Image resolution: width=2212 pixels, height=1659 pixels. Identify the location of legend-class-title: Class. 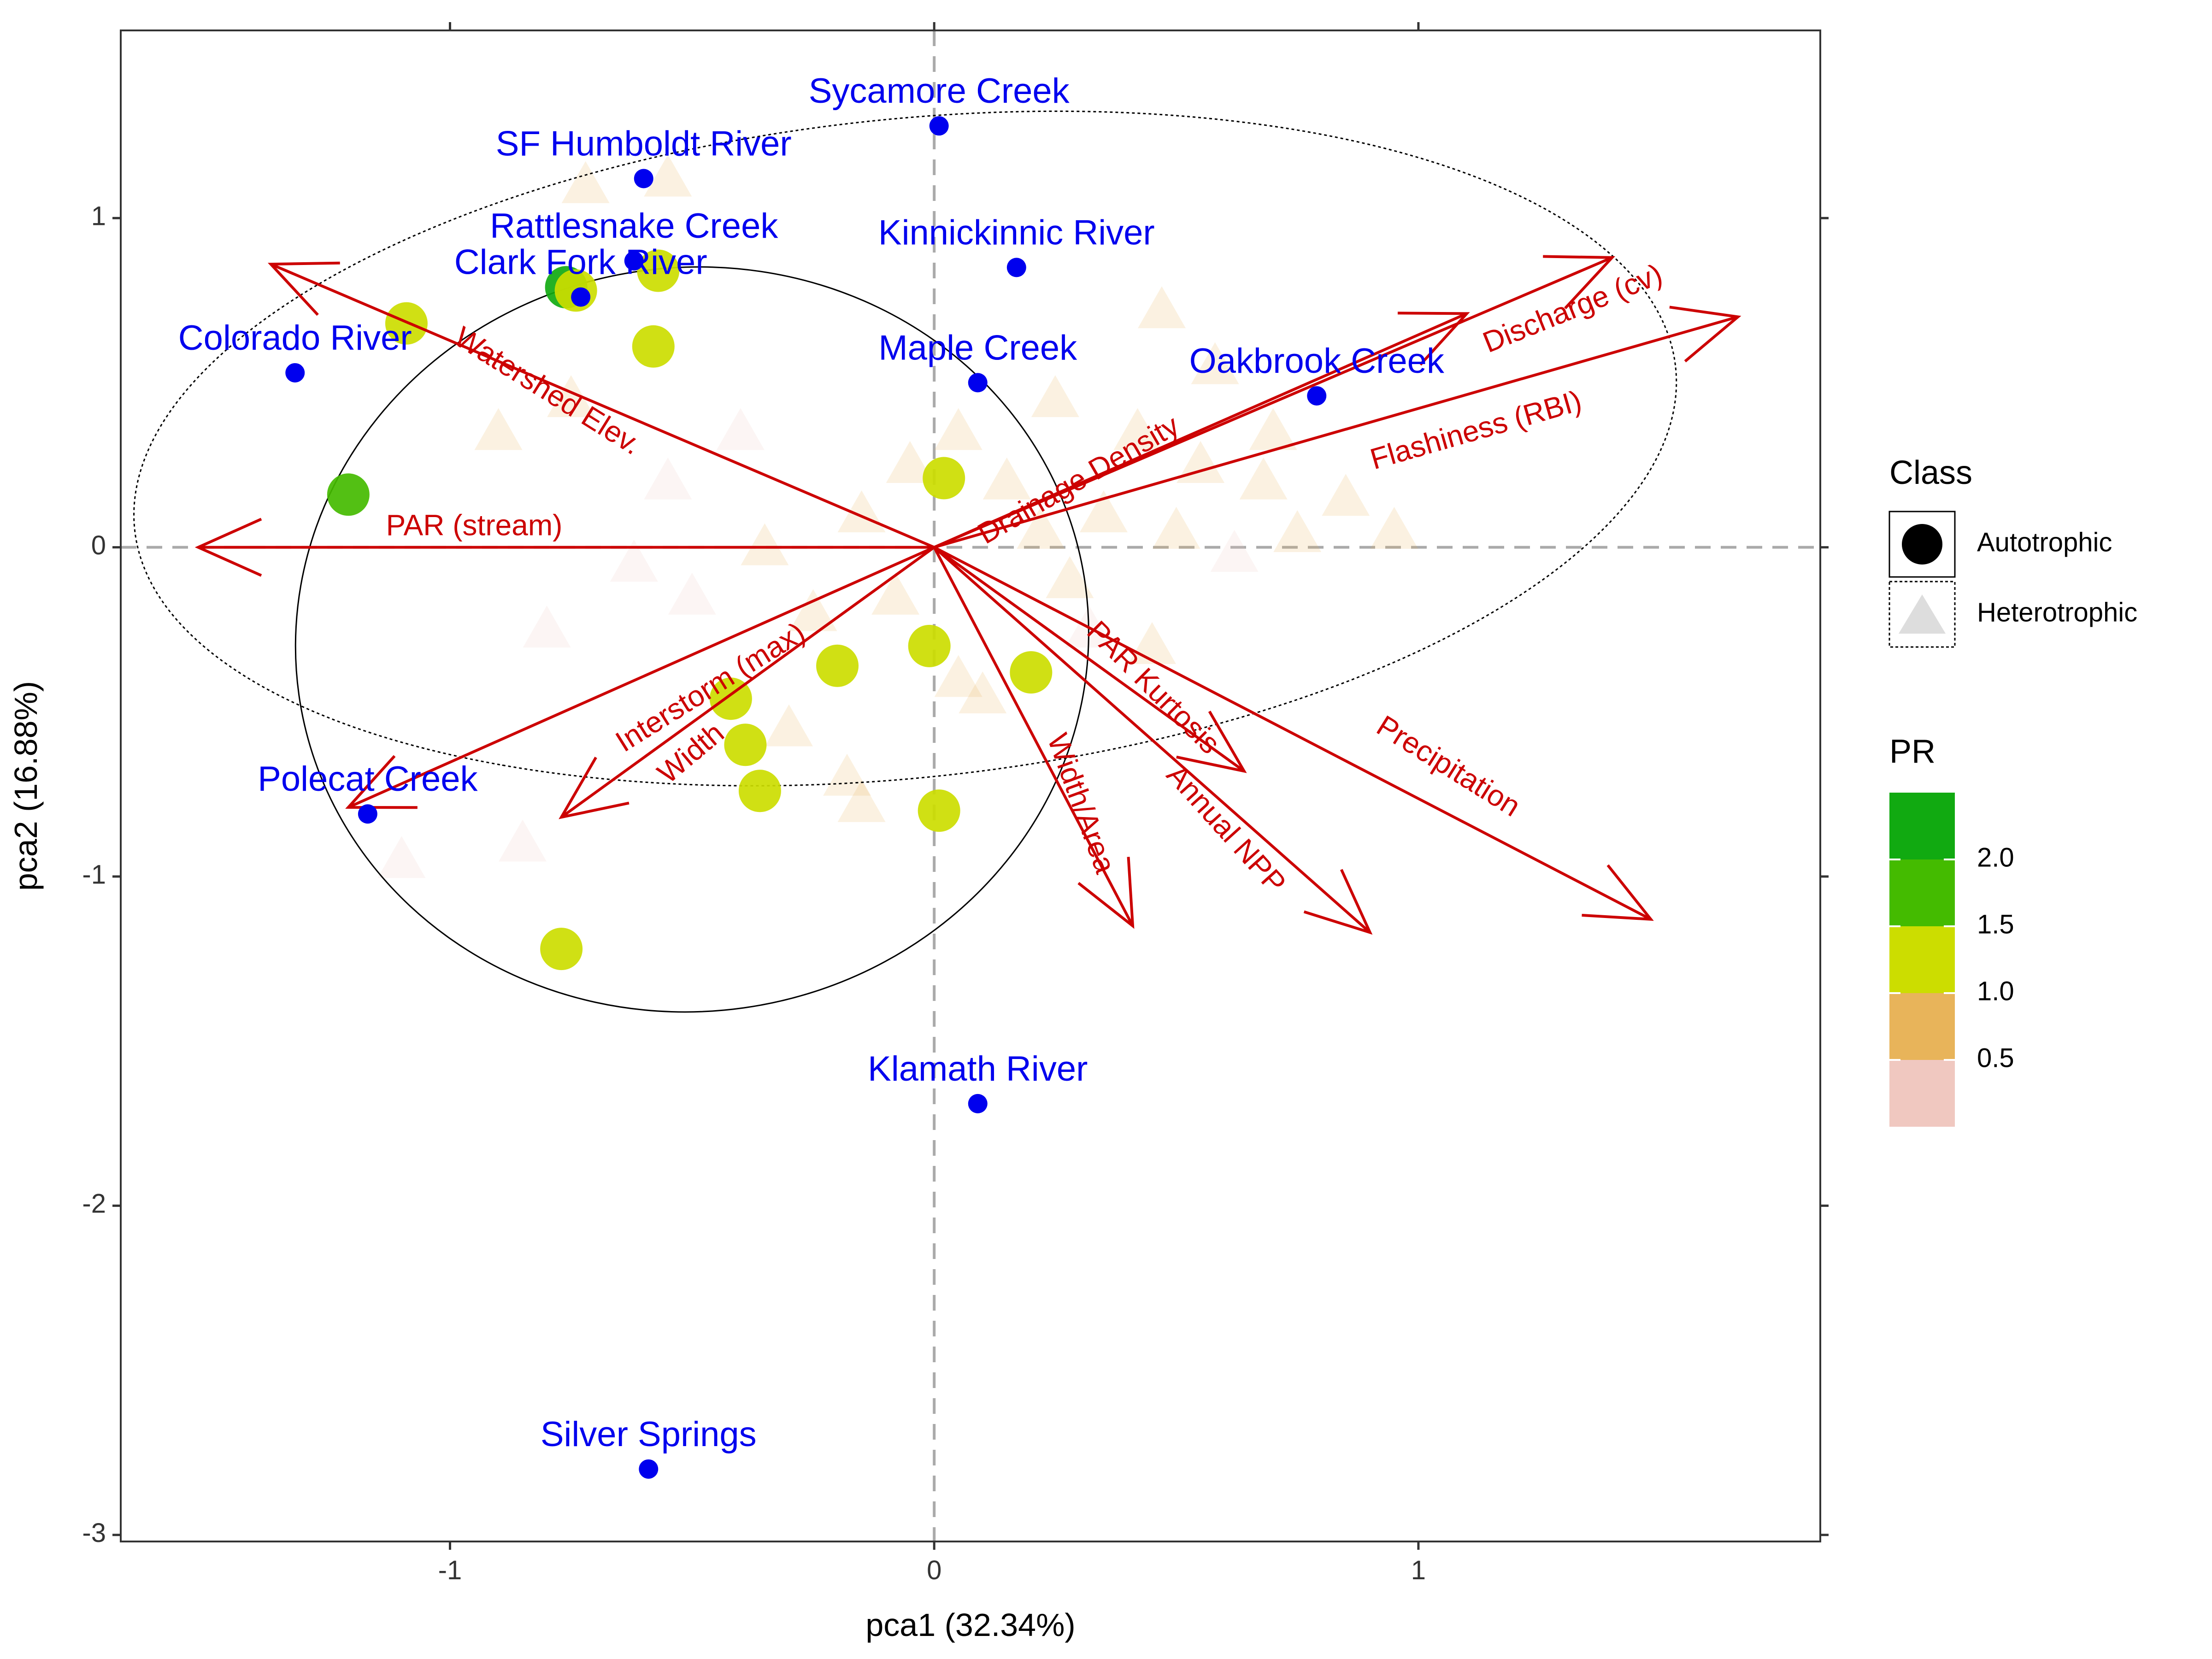
(1930, 472).